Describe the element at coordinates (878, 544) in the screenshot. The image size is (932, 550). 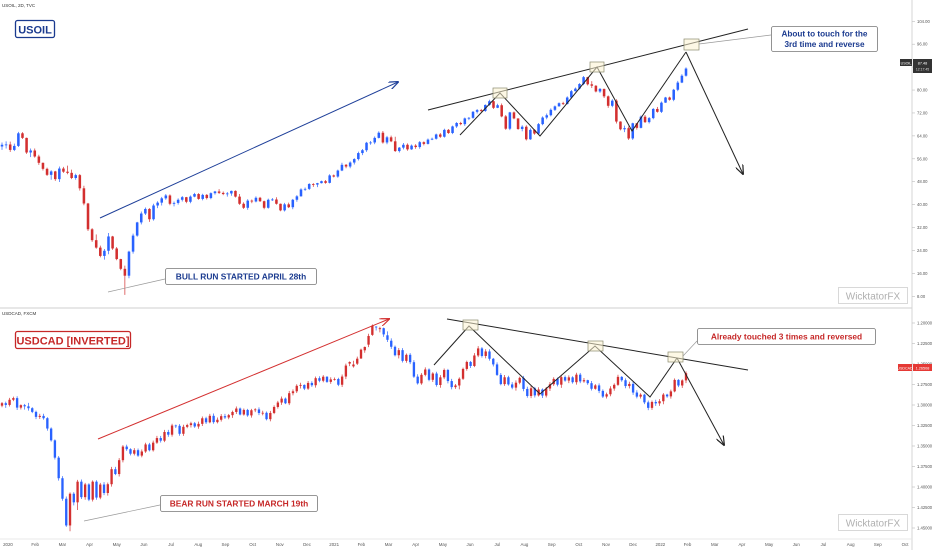
I see `time-tick-label-32: Sep` at that location.